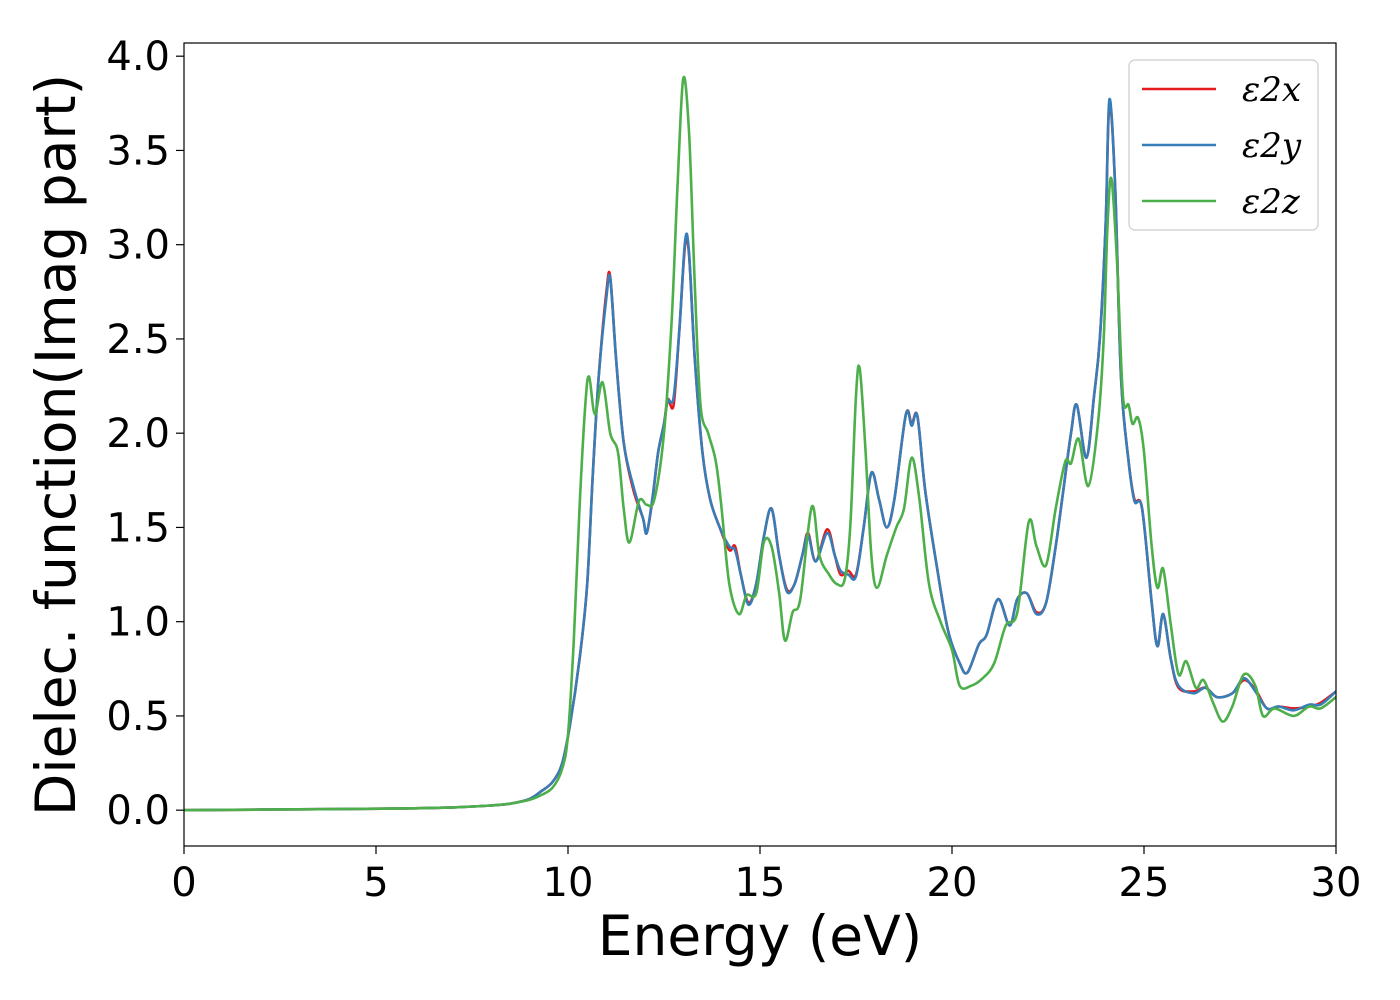 This screenshot has height=1000, width=1400. I want to click on x-tick-label: 30, so click(1336, 883).